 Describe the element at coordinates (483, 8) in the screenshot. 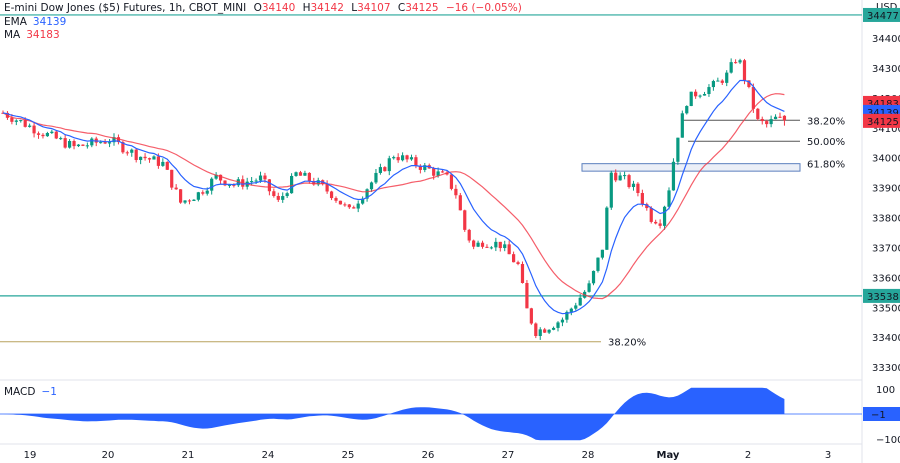

I see `change-value: −16 (−0.05%)` at that location.